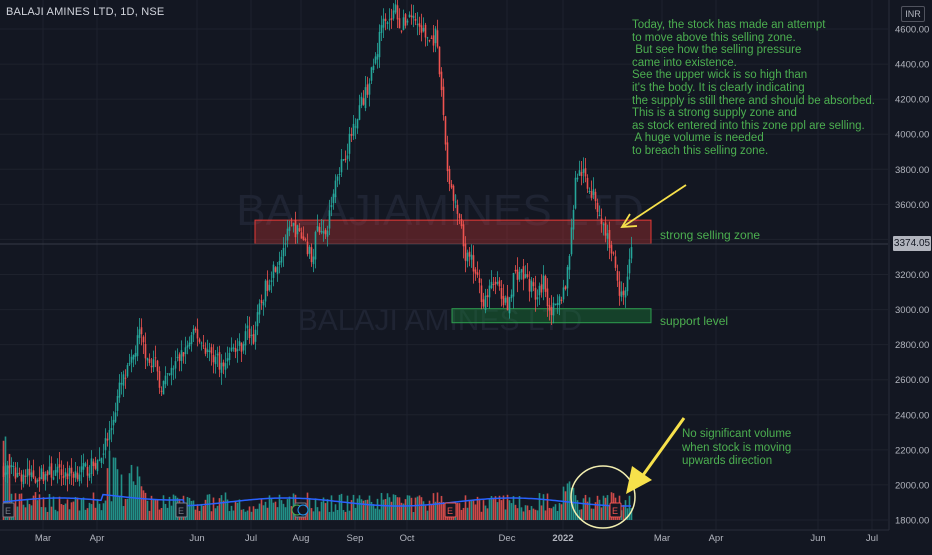  Describe the element at coordinates (710, 235) in the screenshot. I see `selling-zone-label: strong selling zone` at that location.